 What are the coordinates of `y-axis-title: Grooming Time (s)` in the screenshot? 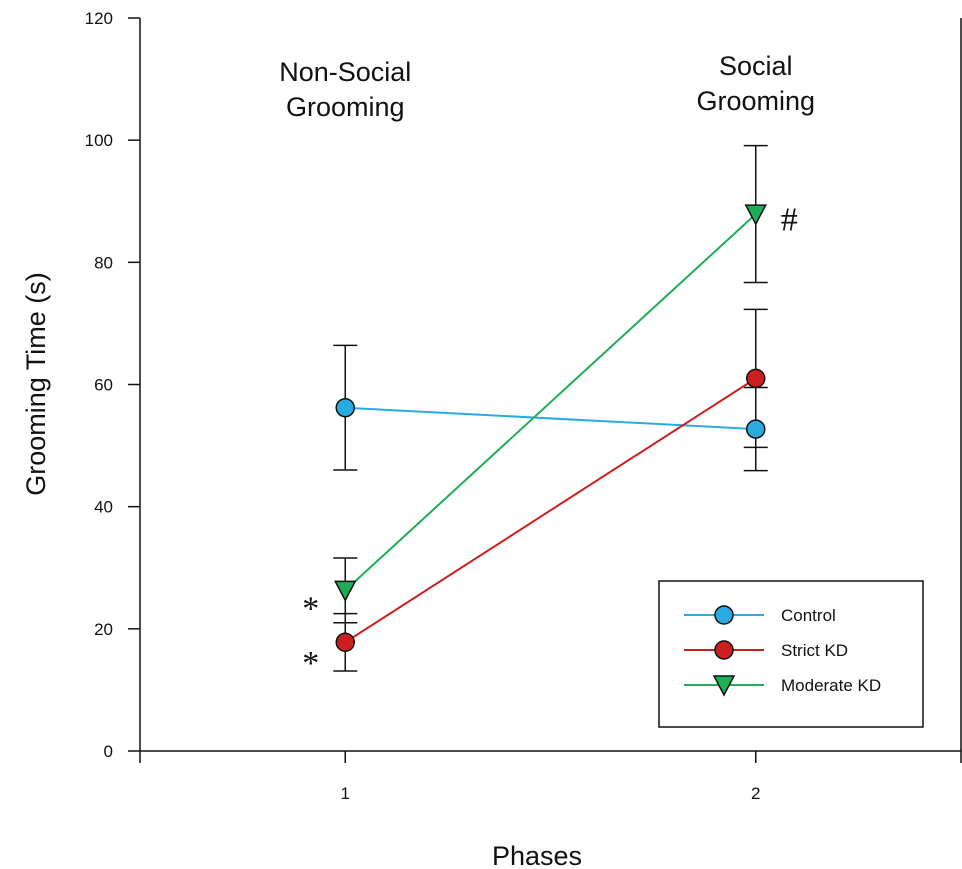 It's located at (36, 384).